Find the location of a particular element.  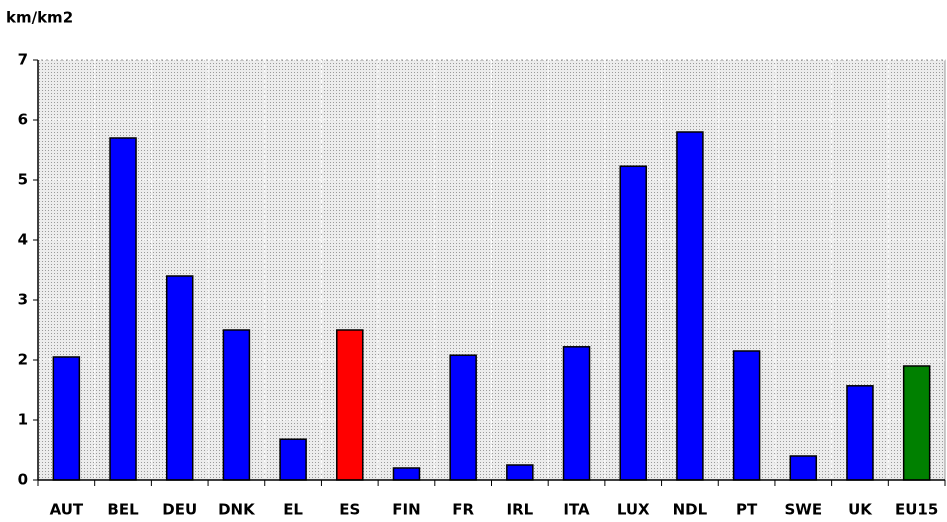

x-tick-label: DEU is located at coordinates (179, 510).